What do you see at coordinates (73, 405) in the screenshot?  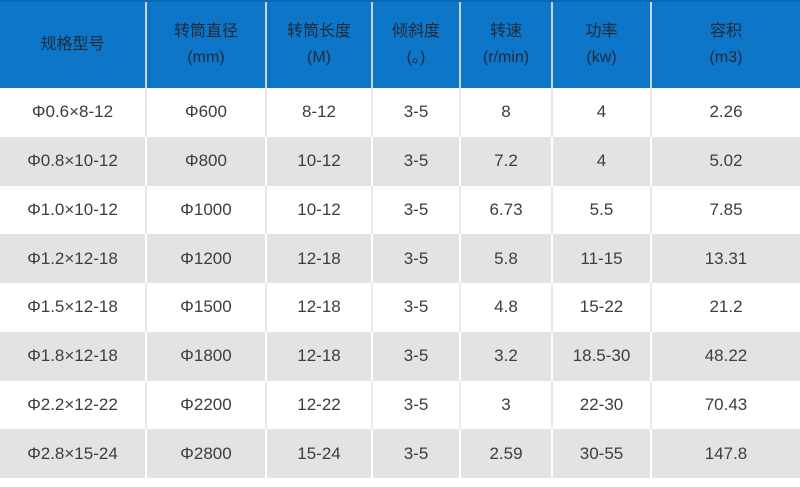 I see `table-cell: Φ2.2×12-22` at bounding box center [73, 405].